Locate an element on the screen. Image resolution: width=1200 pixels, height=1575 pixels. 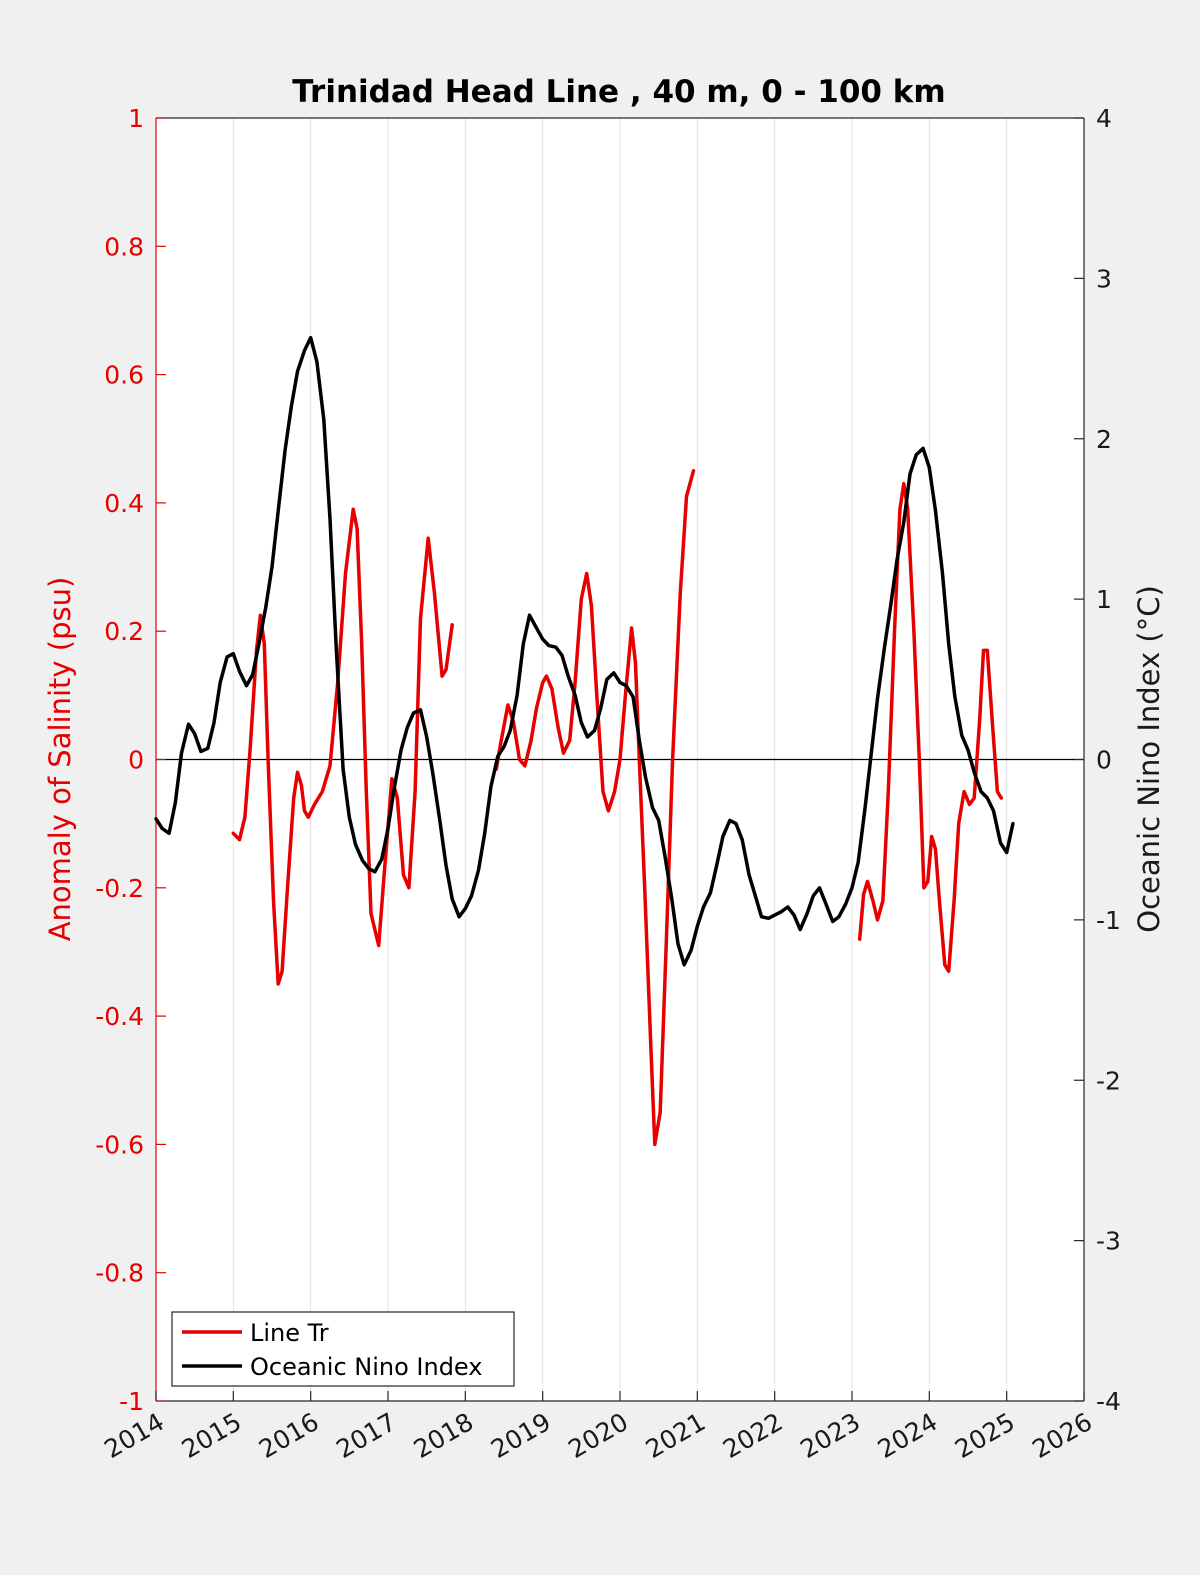
y-tick-label-left: 0.8 is located at coordinates (124, 246).